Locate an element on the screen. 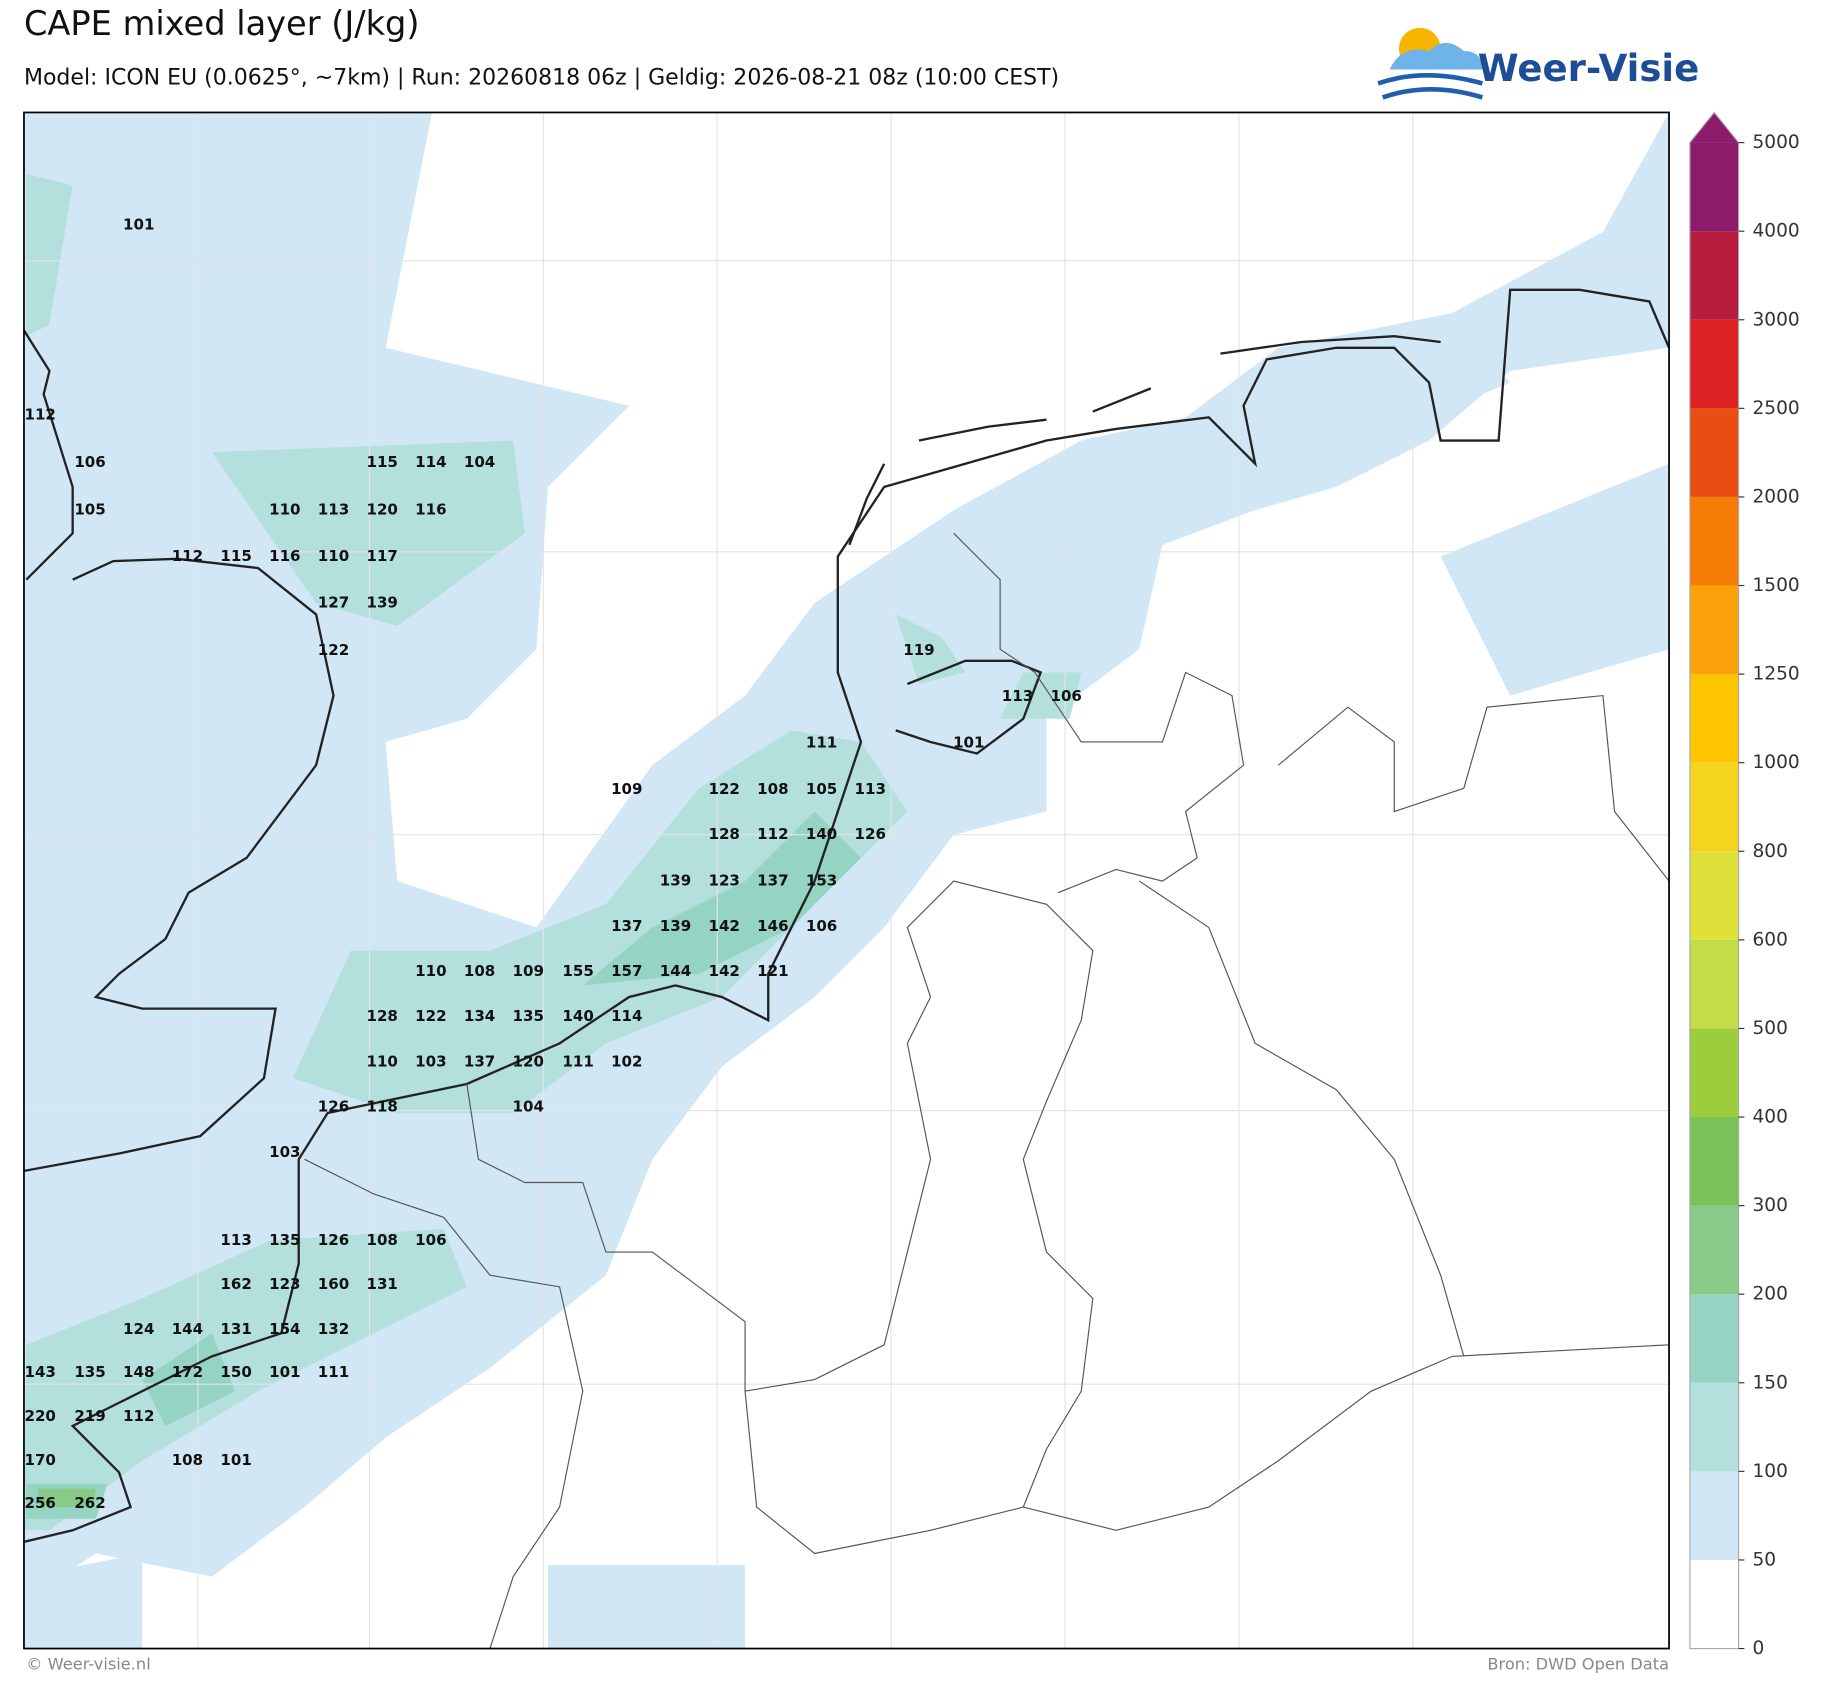  colorbar-tick-label: 800 is located at coordinates (1770, 851).